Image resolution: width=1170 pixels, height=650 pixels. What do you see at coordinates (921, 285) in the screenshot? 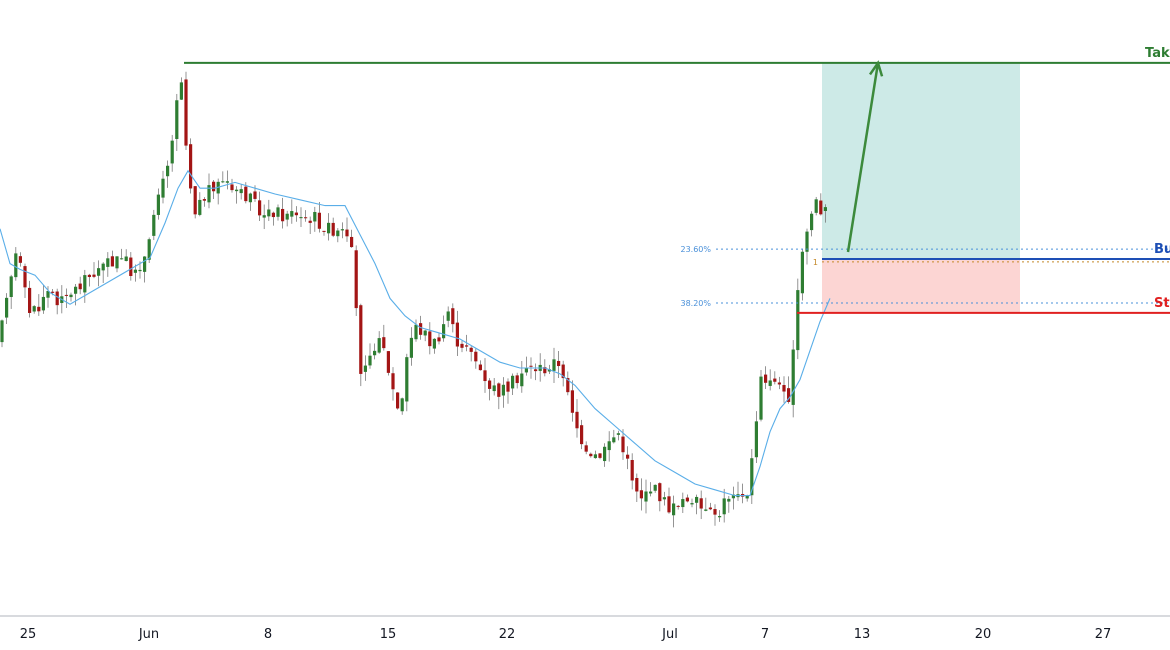
I see `loss-zone` at bounding box center [921, 285].